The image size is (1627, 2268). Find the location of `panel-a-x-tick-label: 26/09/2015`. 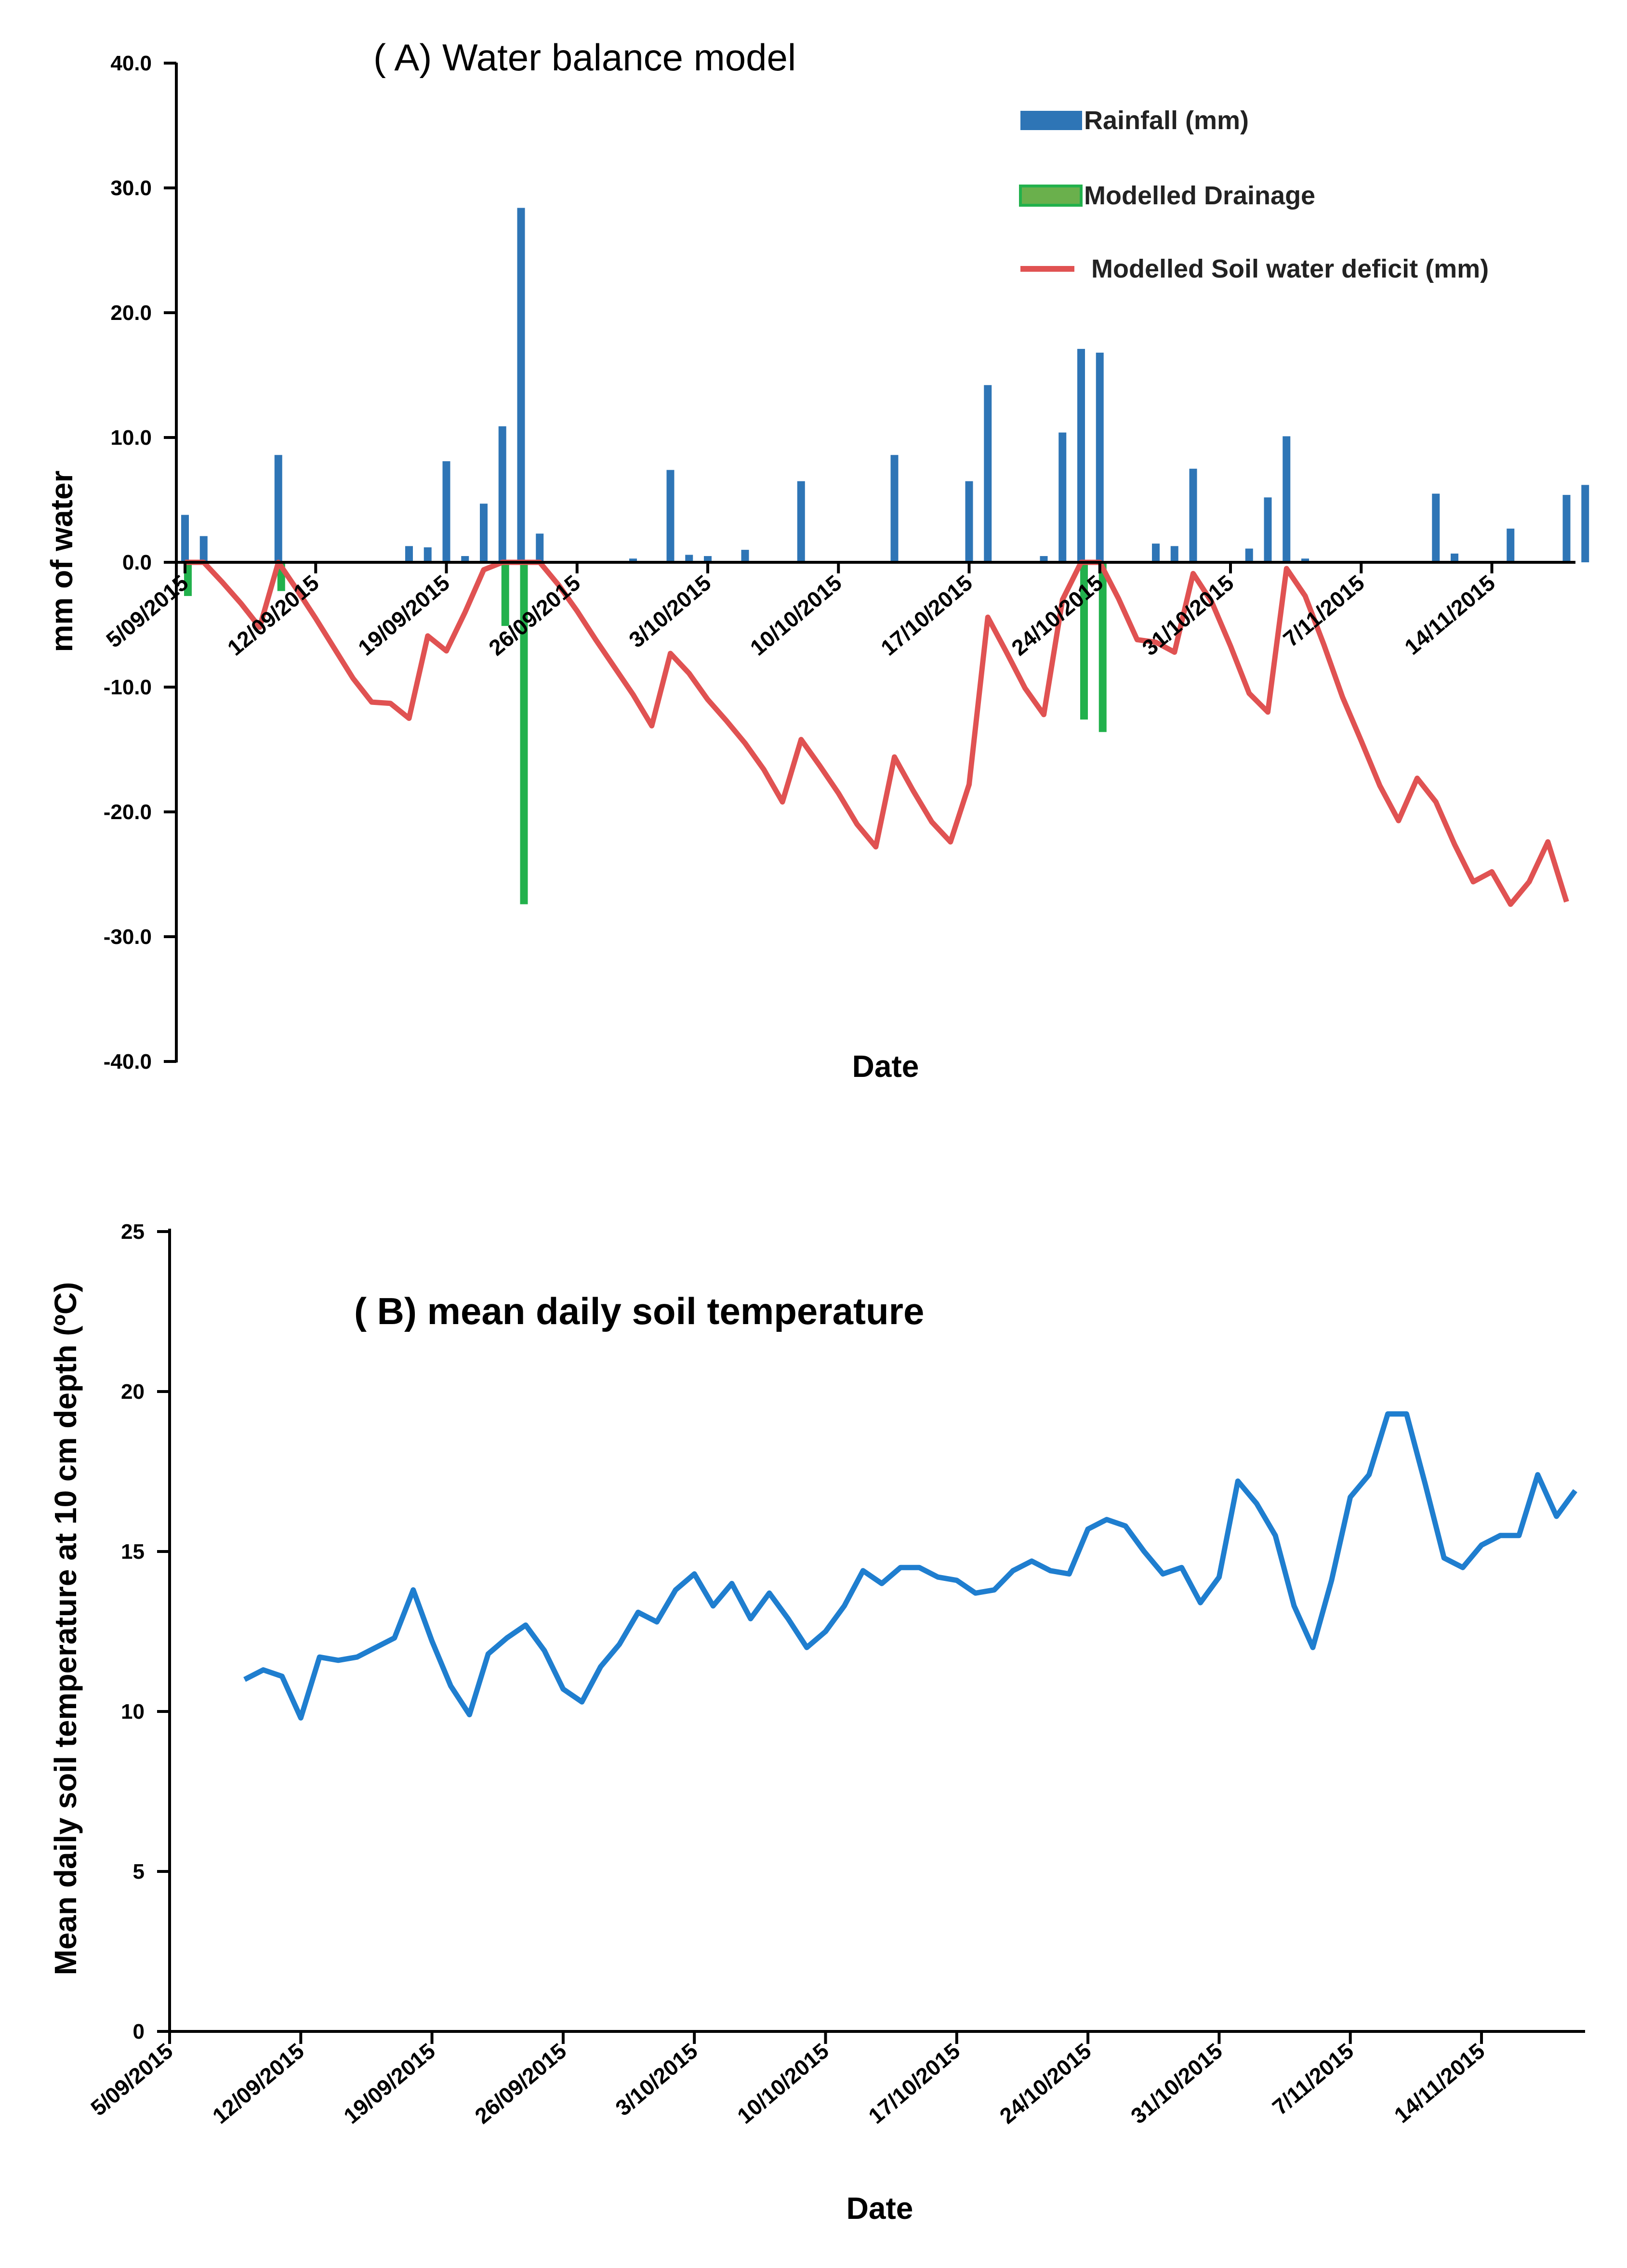

panel-a-x-tick-label: 26/09/2015 is located at coordinates (534, 616).